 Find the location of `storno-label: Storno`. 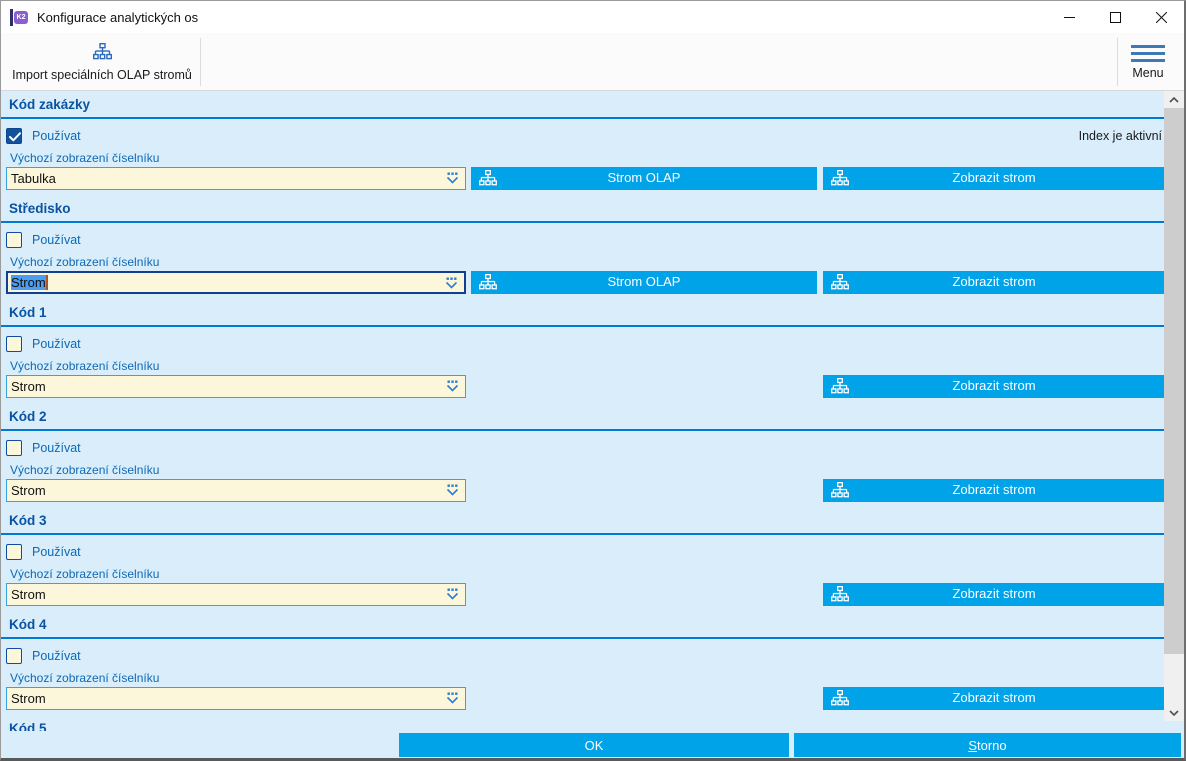

storno-label: Storno is located at coordinates (987, 745).